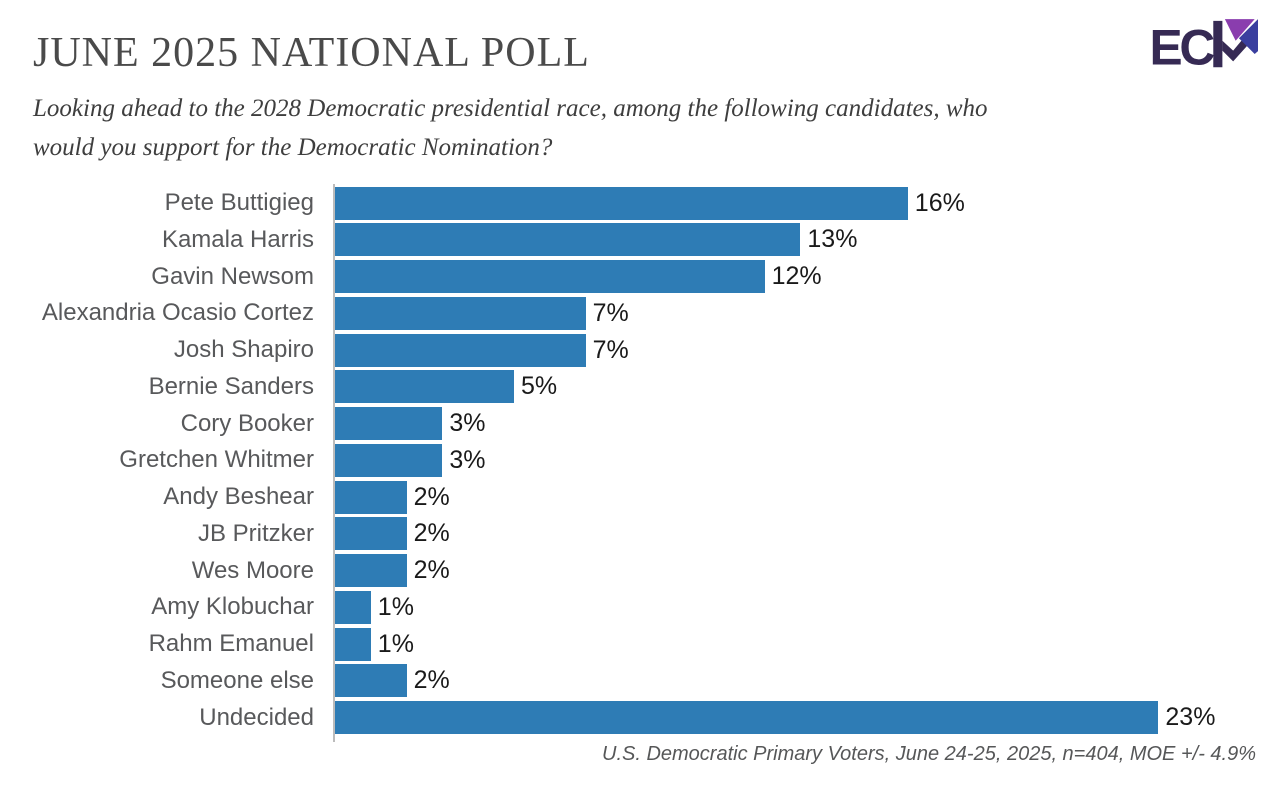  Describe the element at coordinates (832, 239) in the screenshot. I see `value-label: 13%` at that location.